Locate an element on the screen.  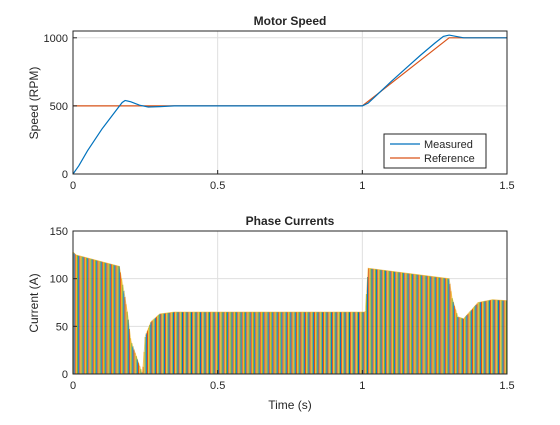
y-tick-label: 150 is located at coordinates (59, 232).